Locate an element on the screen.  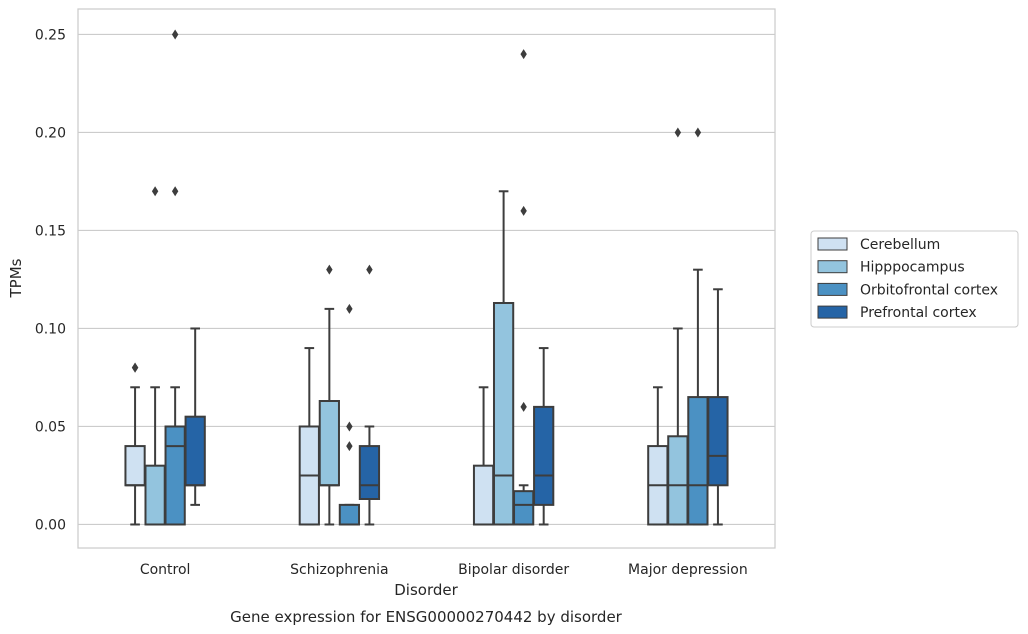
y-tick-label: 0.20 is located at coordinates (50, 133).